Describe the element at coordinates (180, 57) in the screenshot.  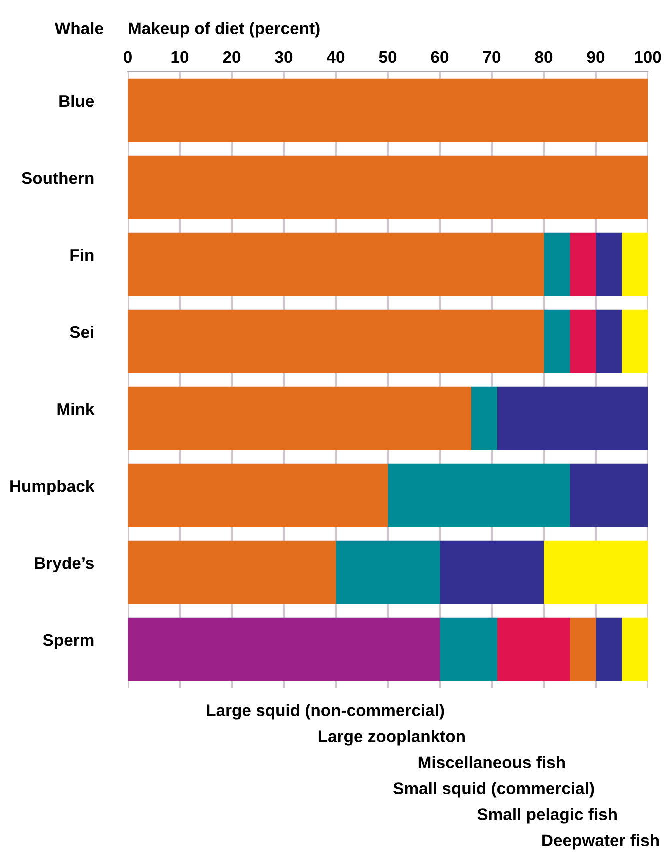
I see `x-tick-label: 10` at that location.